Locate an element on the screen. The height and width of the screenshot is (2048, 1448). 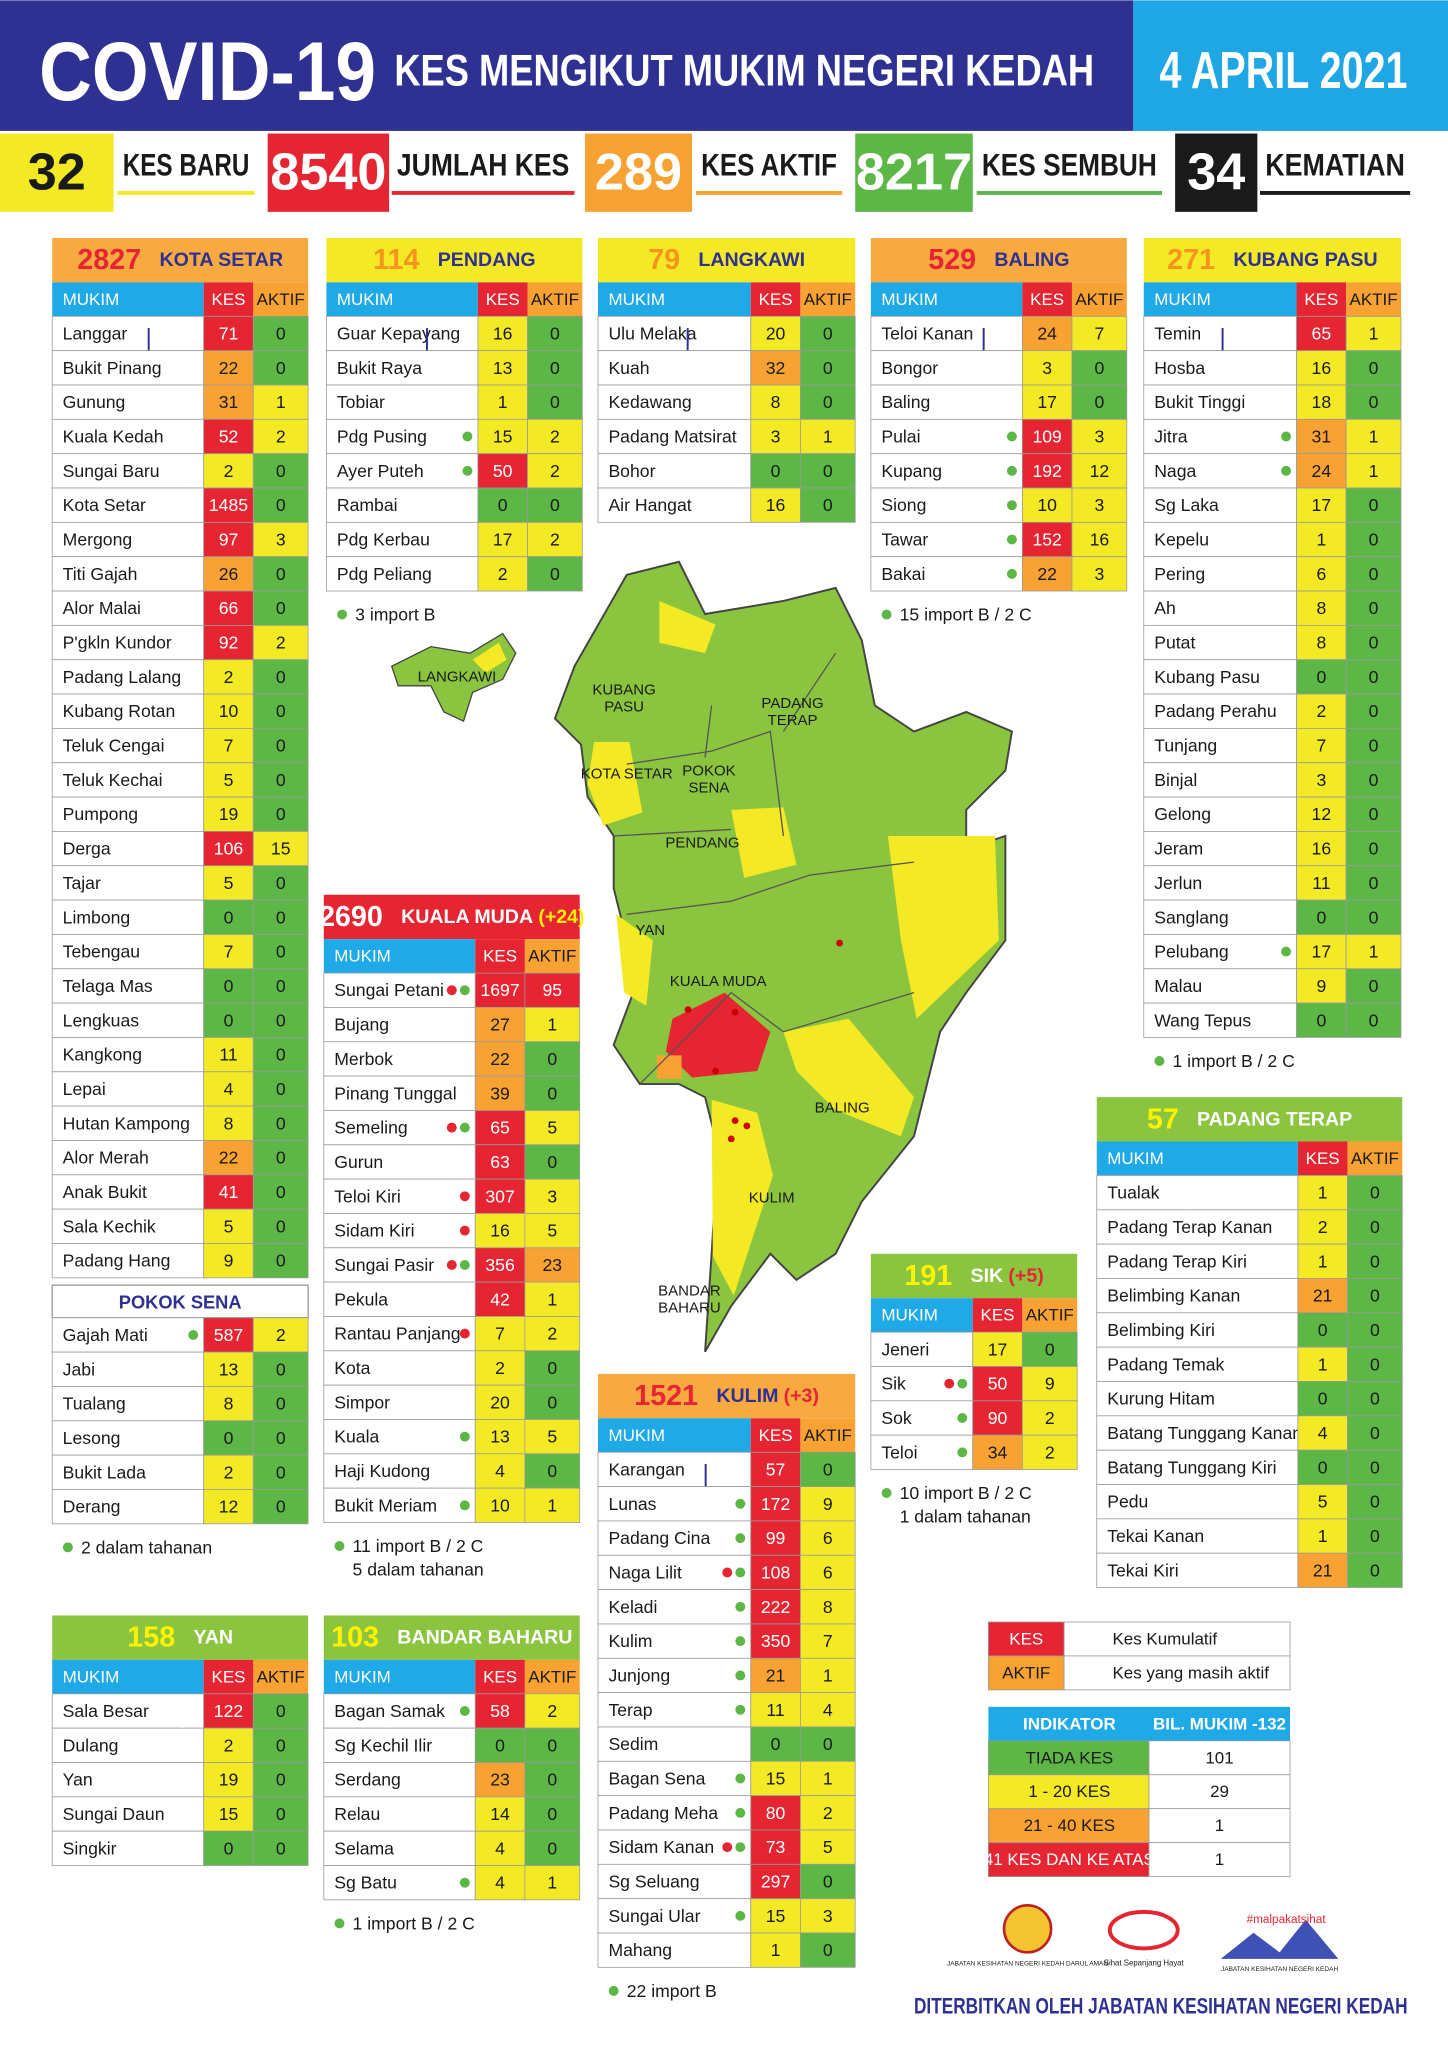
kes-value: 7 is located at coordinates (500, 1334).